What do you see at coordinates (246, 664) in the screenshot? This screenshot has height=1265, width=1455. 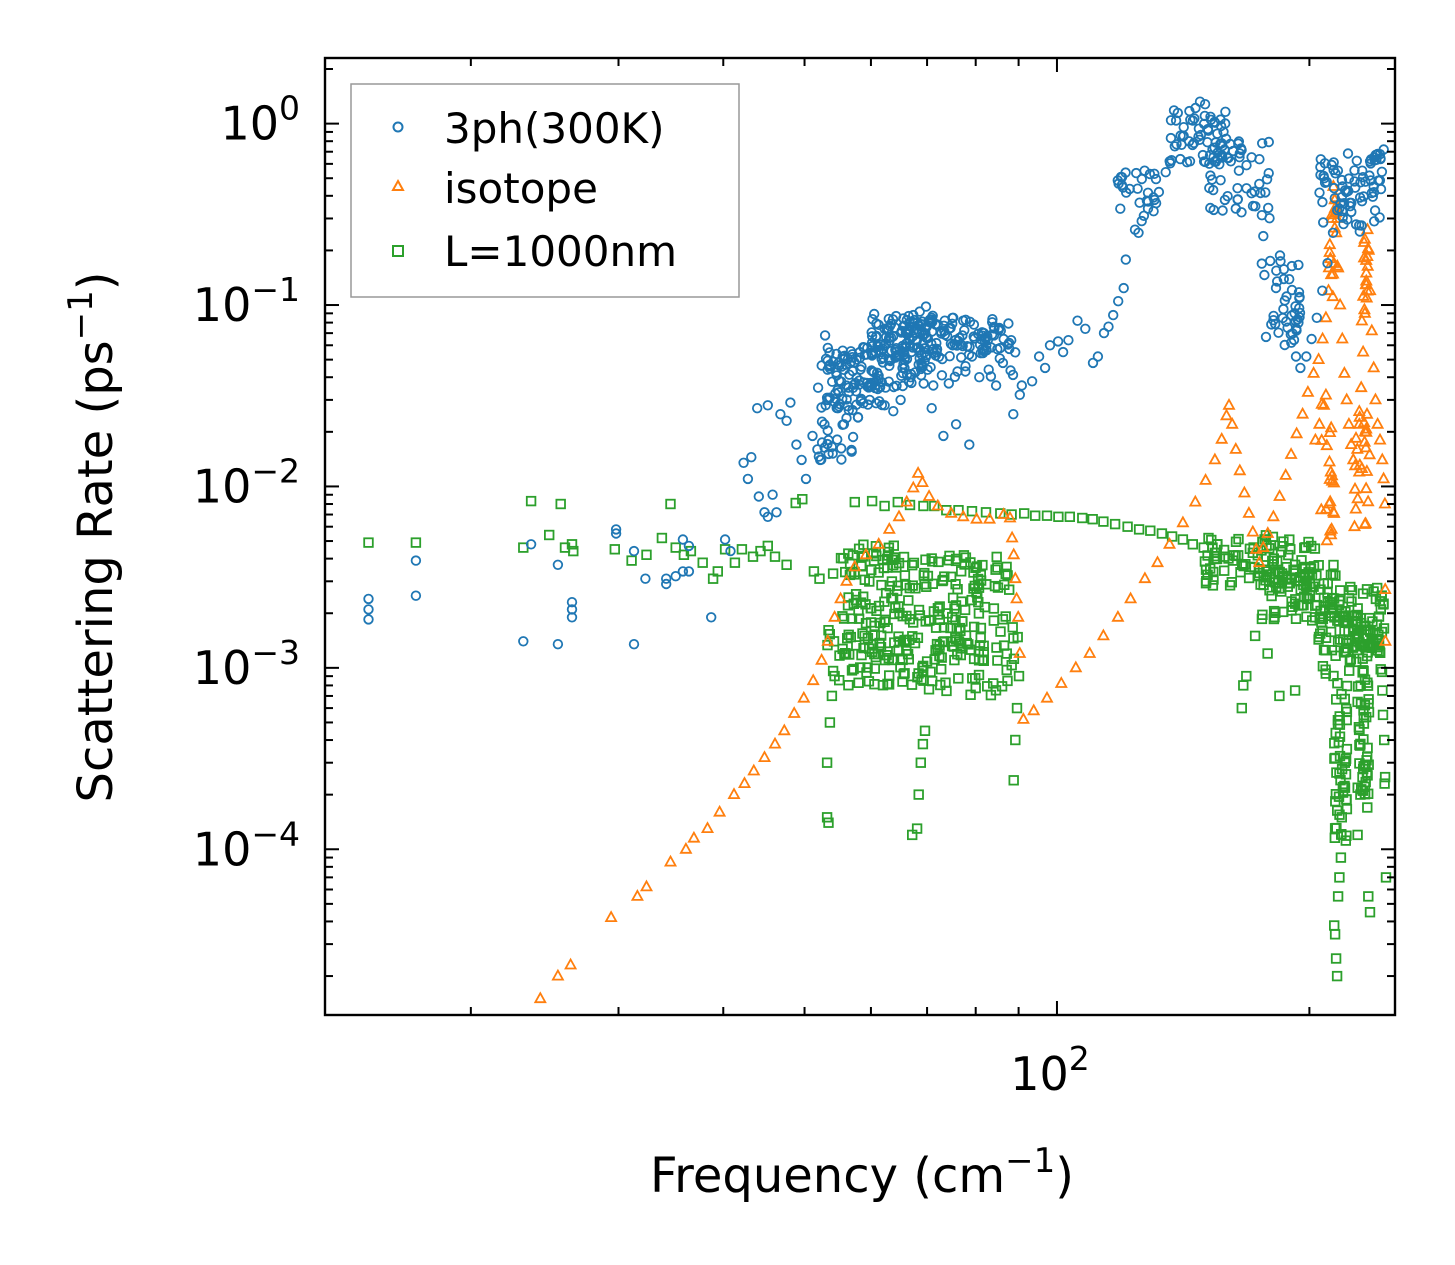 I see `y-tick-label: 10−3` at bounding box center [246, 664].